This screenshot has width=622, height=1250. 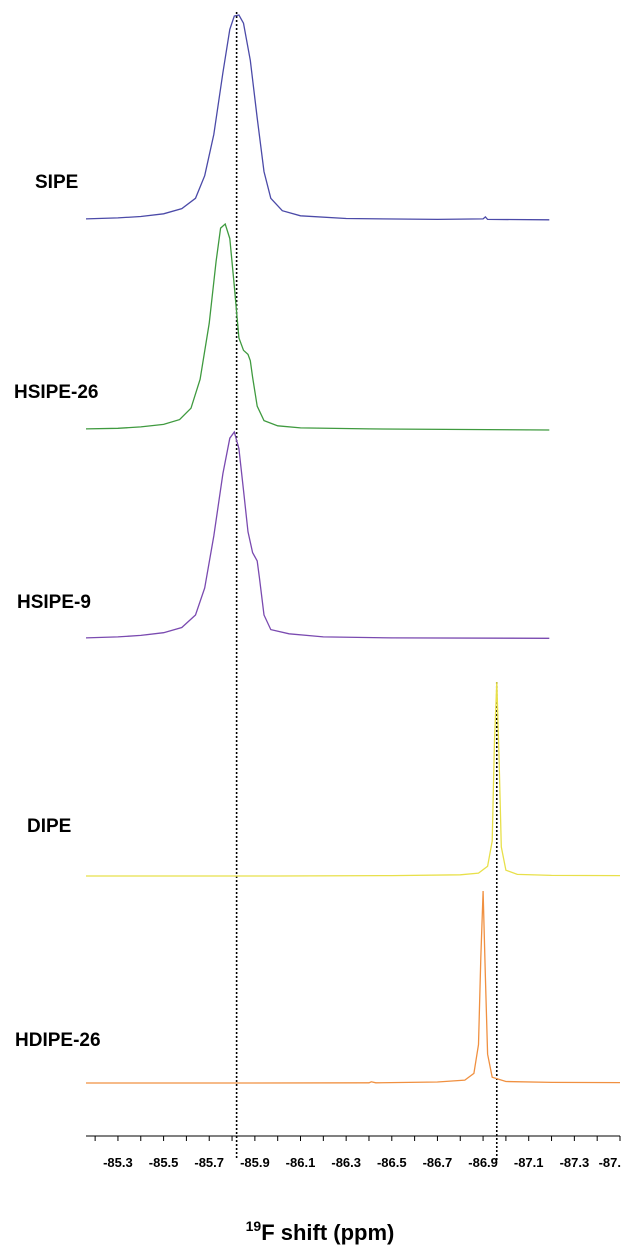 What do you see at coordinates (209, 1162) in the screenshot?
I see `x-tick-label: -85.7` at bounding box center [209, 1162].